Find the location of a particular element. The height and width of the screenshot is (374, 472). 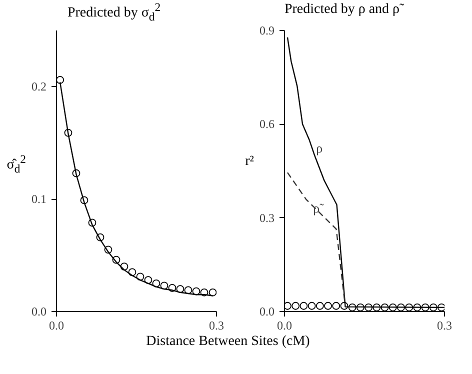

y-tick-label: 0.6 is located at coordinates (267, 124).